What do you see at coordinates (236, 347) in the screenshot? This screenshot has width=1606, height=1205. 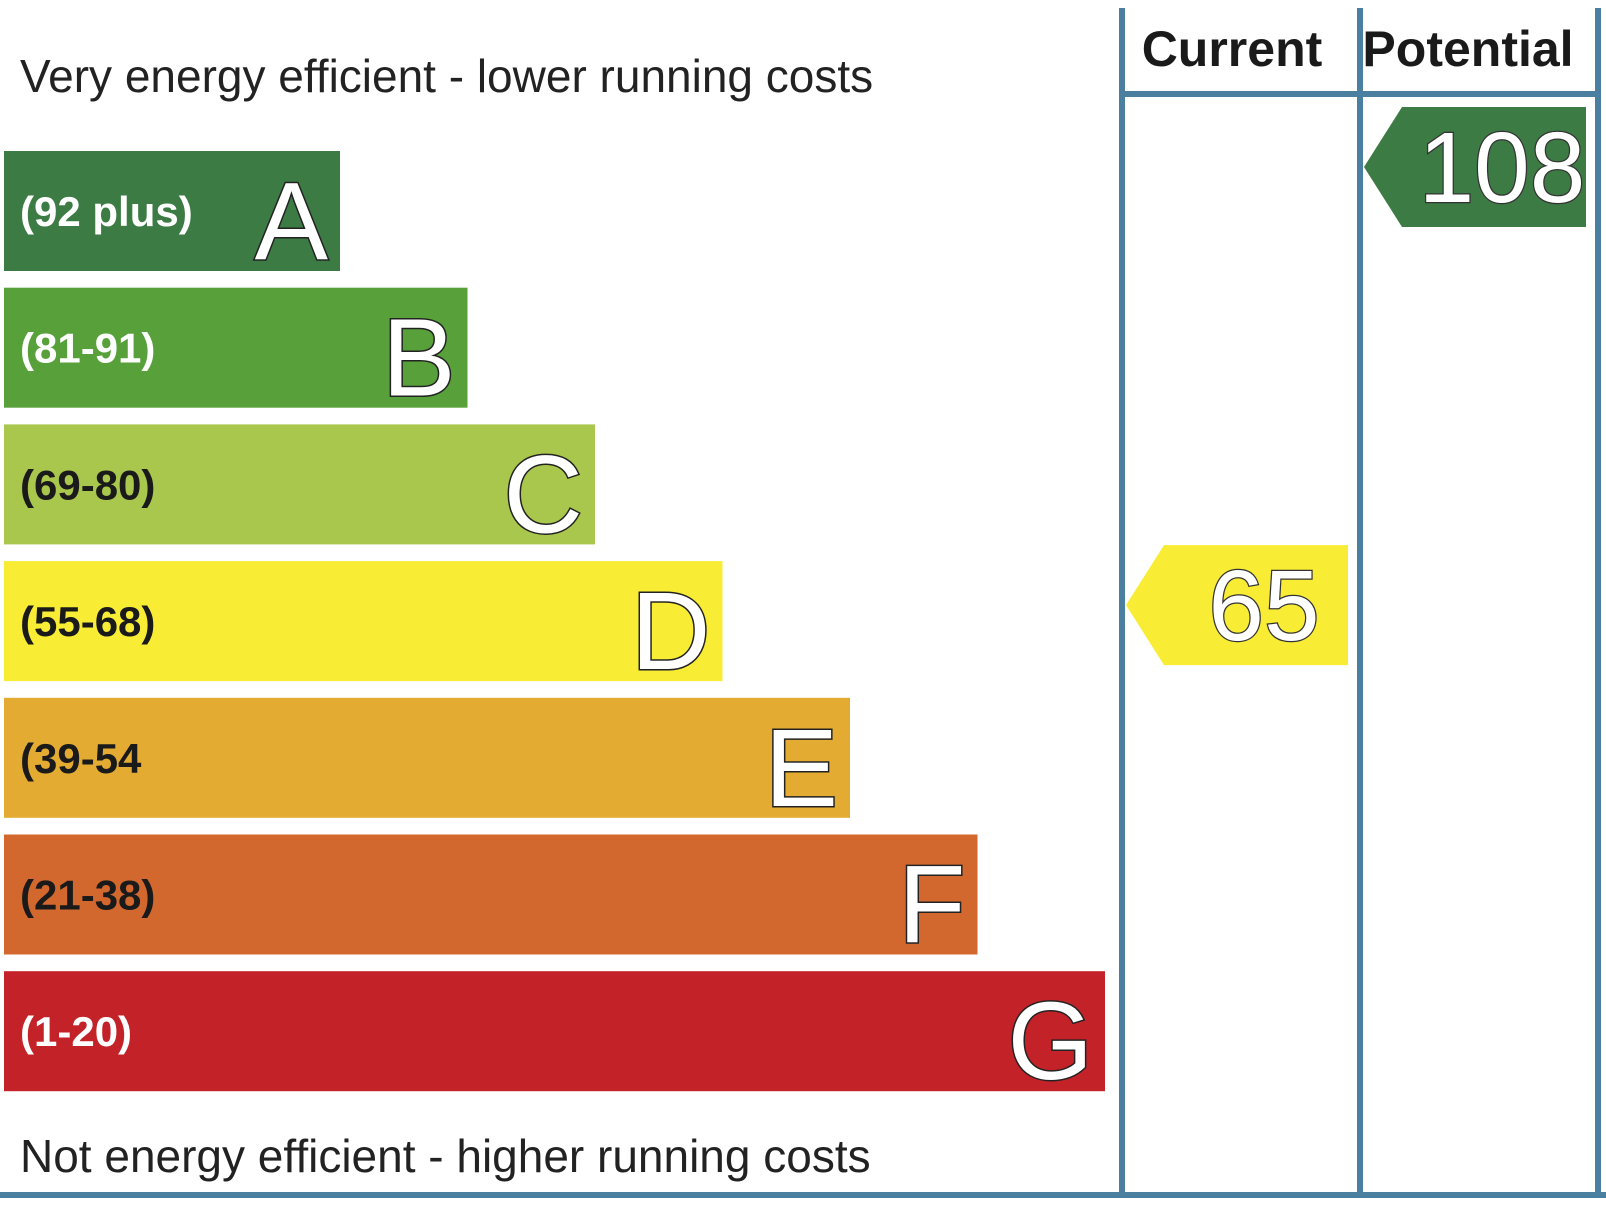 I see `band-b-bar` at bounding box center [236, 347].